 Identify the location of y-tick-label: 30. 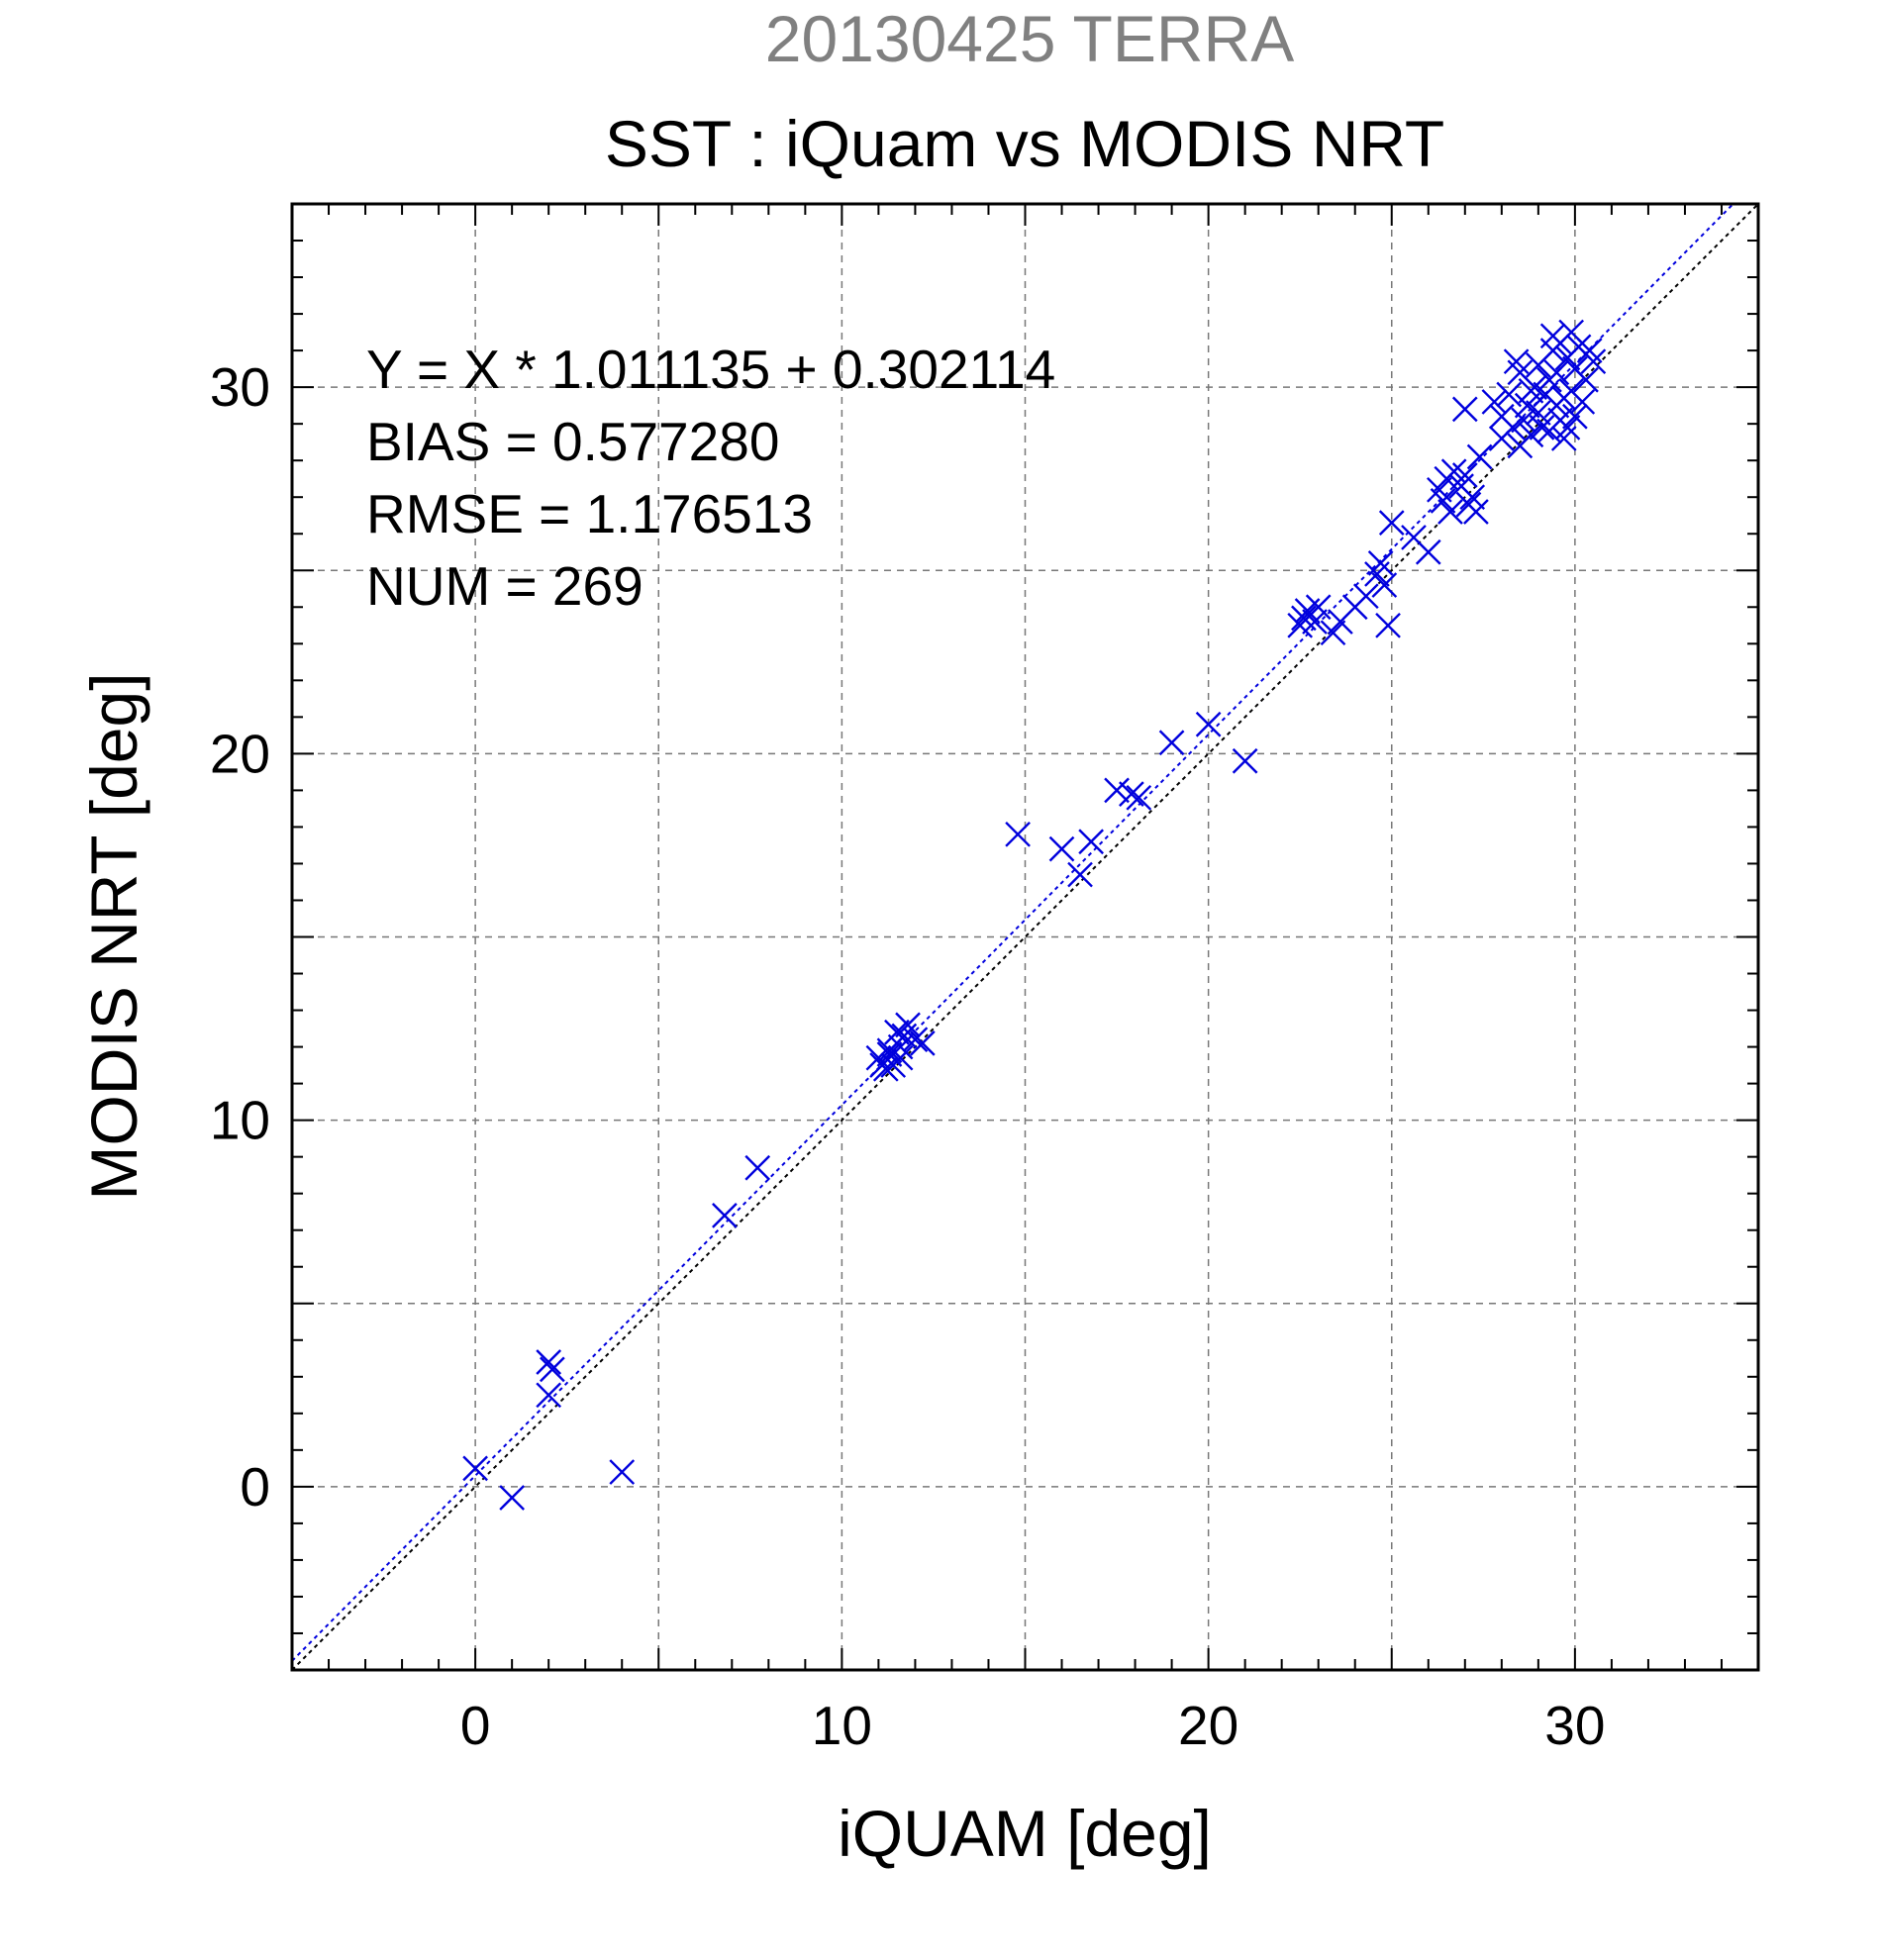
(240, 387).